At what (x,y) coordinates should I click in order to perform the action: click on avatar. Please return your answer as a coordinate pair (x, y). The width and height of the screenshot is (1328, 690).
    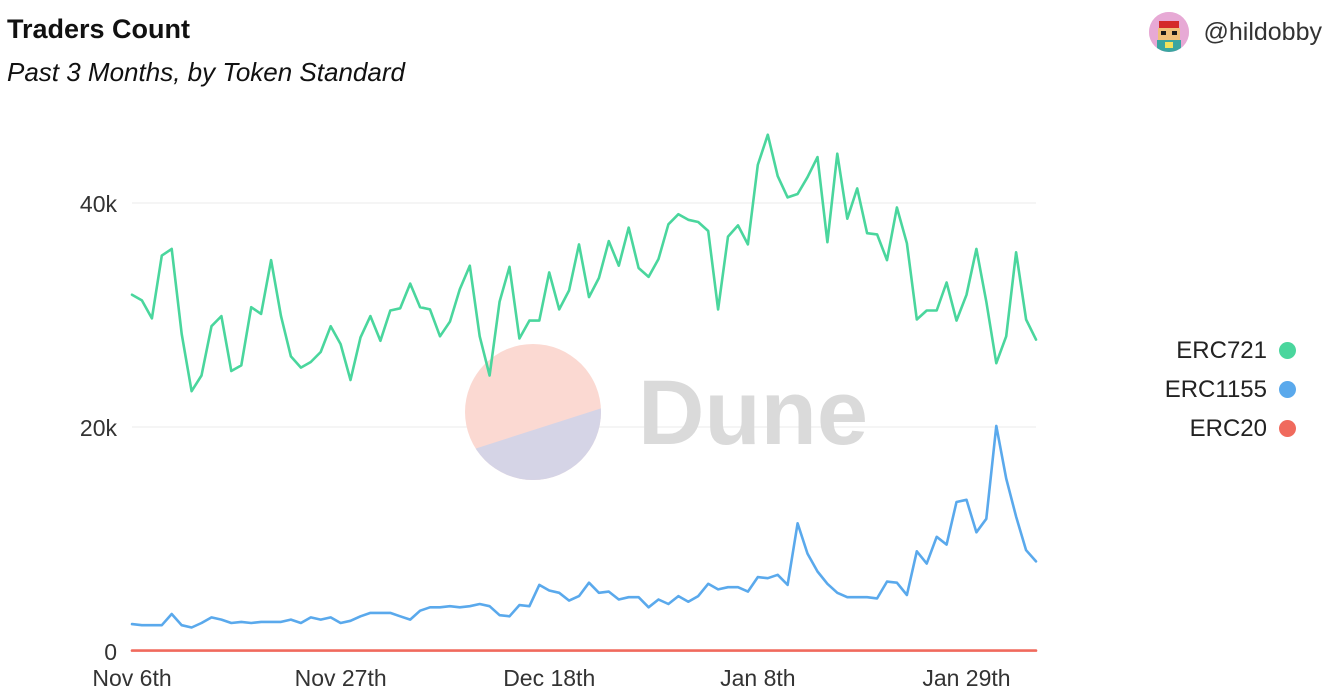
    Looking at the image, I should click on (1169, 32).